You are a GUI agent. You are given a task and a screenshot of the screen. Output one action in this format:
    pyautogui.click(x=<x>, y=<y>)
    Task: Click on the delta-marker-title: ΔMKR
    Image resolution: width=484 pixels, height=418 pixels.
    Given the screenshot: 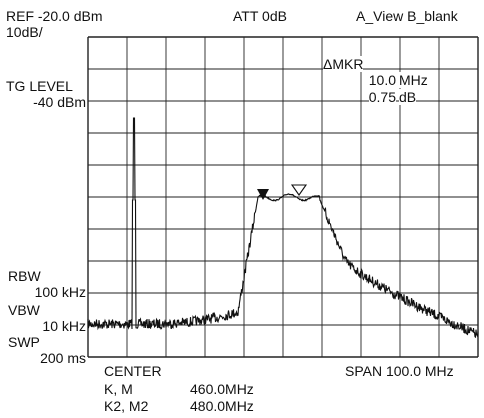 What is the action you would take?
    pyautogui.click(x=343, y=64)
    